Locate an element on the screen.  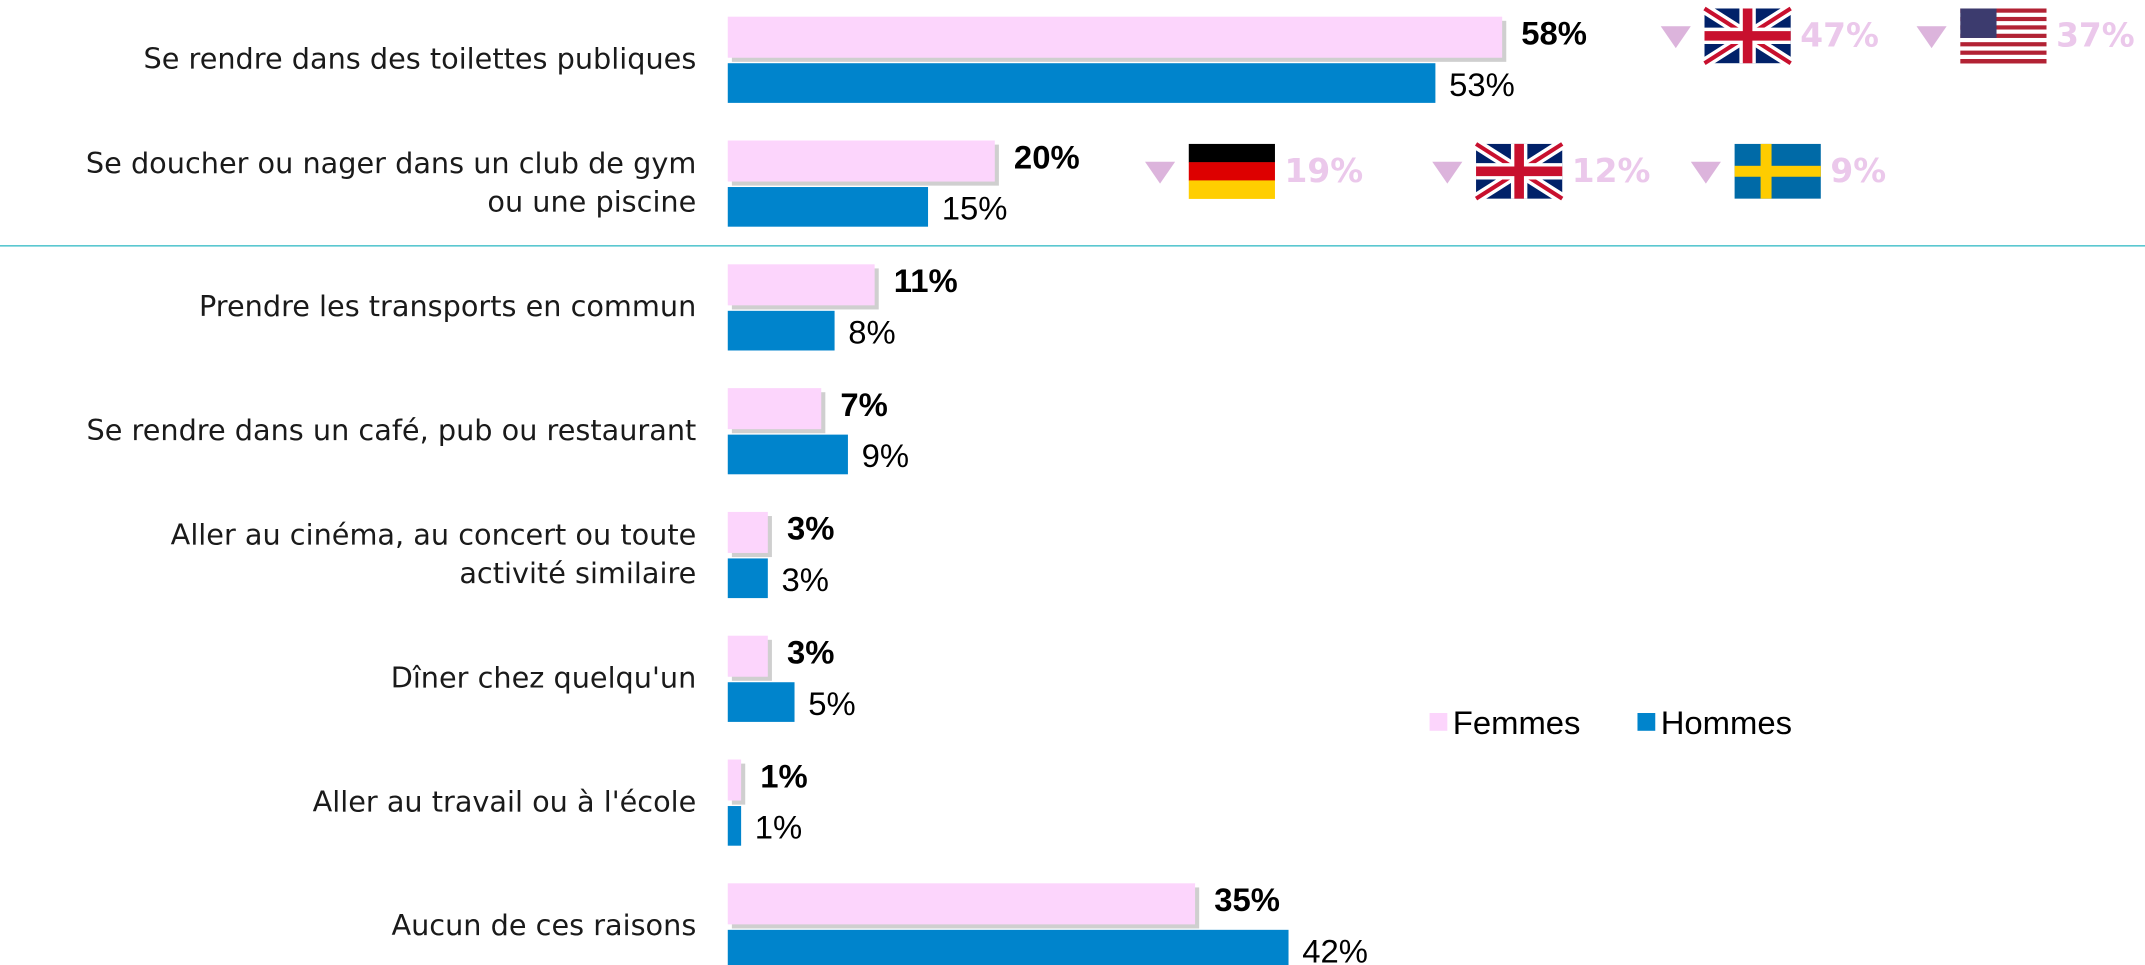
value-label: 42% is located at coordinates (1335, 948).